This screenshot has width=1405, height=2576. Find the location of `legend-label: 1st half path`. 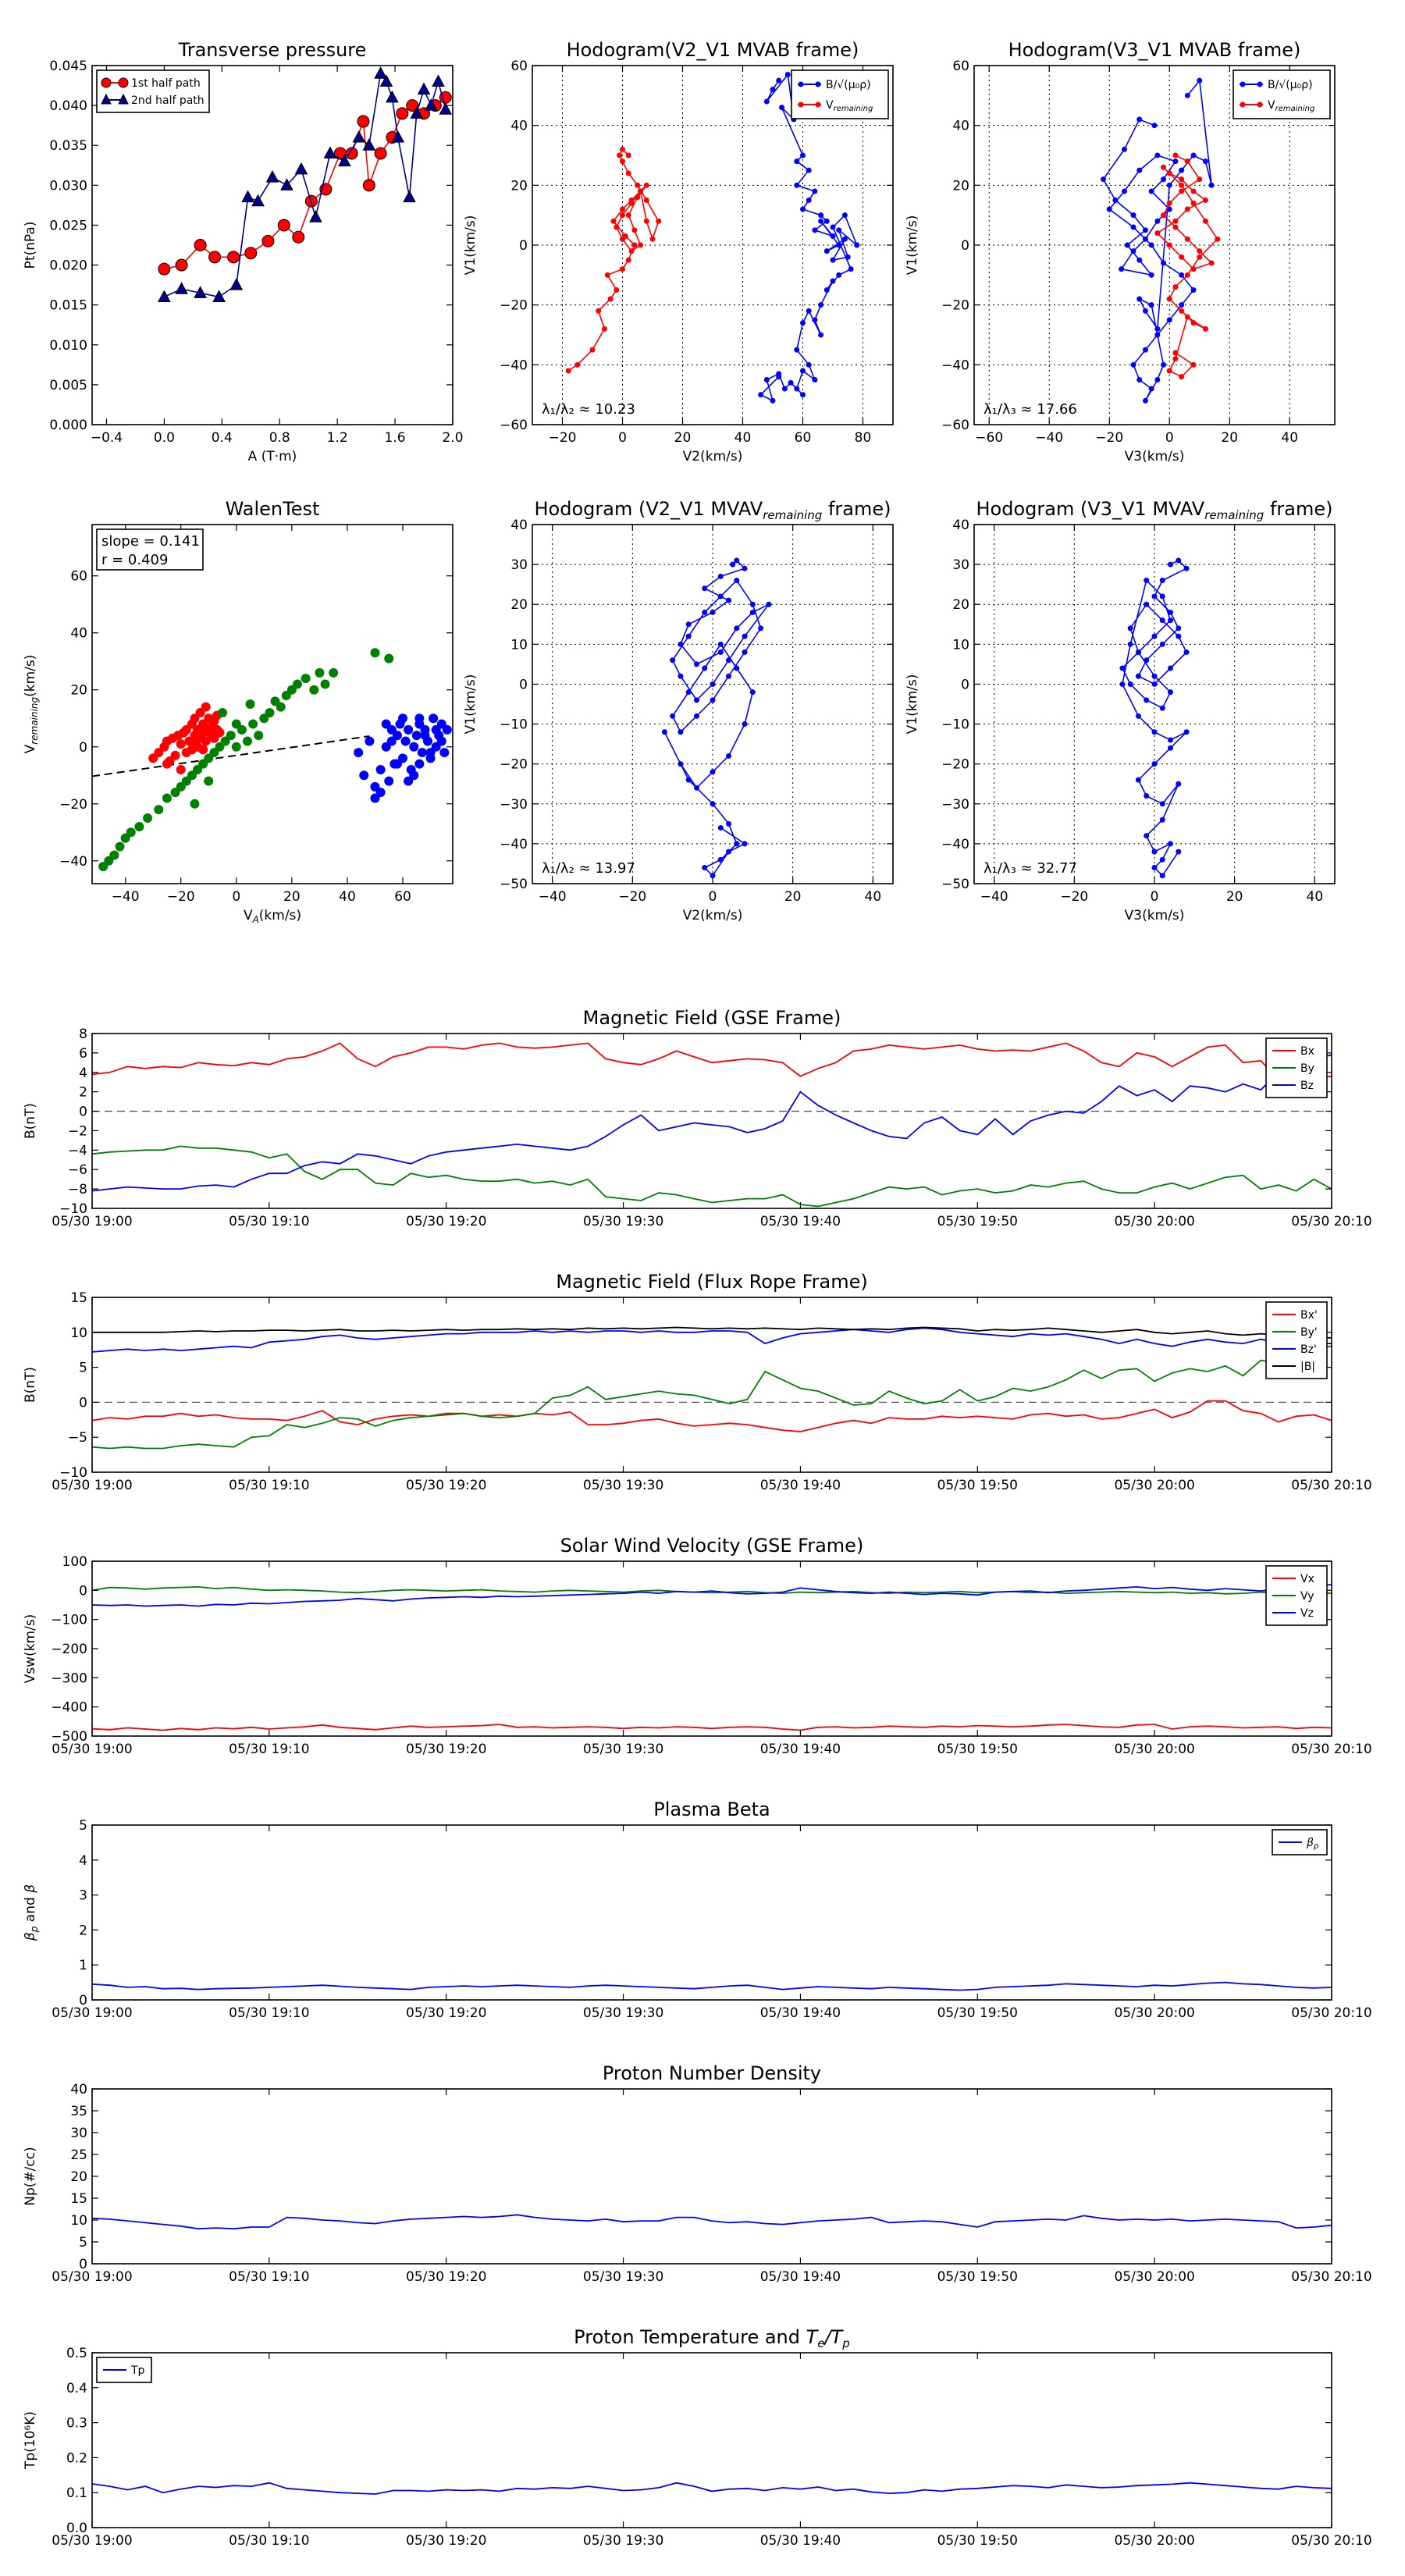

legend-label: 1st half path is located at coordinates (166, 83).